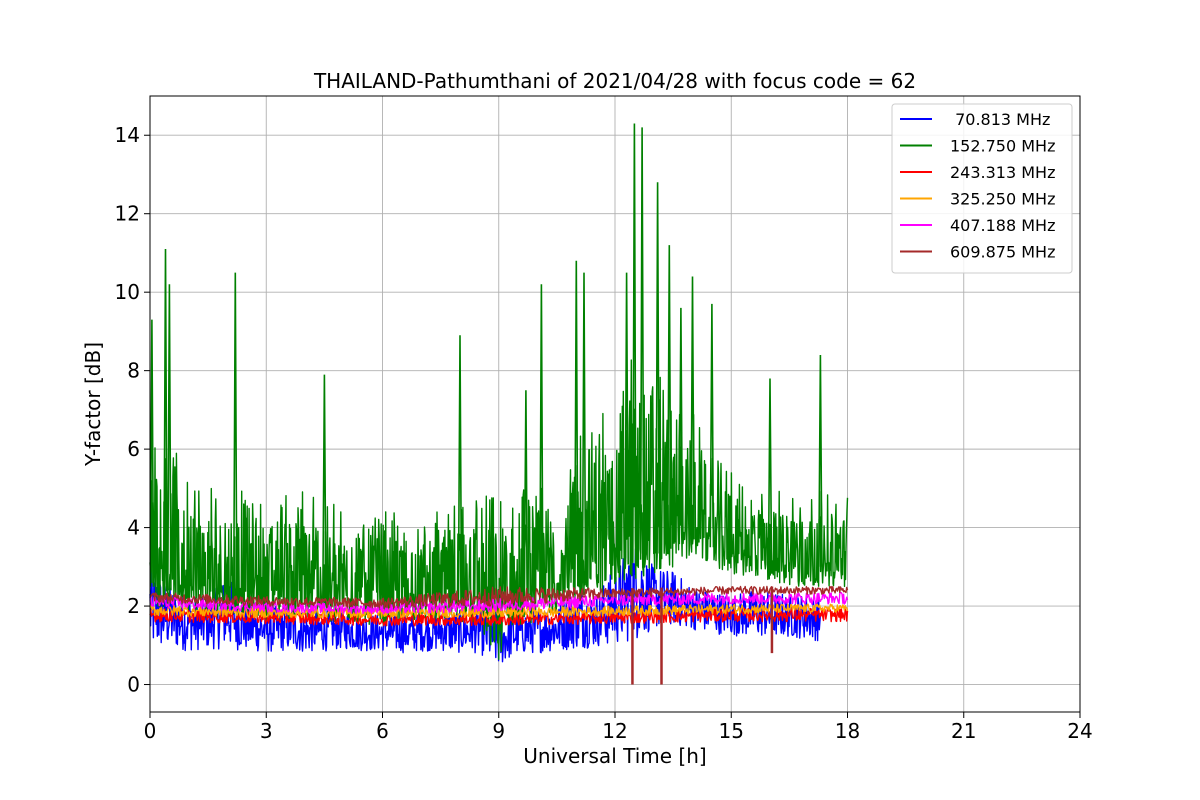 This screenshot has height=800, width=1200. What do you see at coordinates (614, 731) in the screenshot?
I see `x-tick-label: 12` at bounding box center [614, 731].